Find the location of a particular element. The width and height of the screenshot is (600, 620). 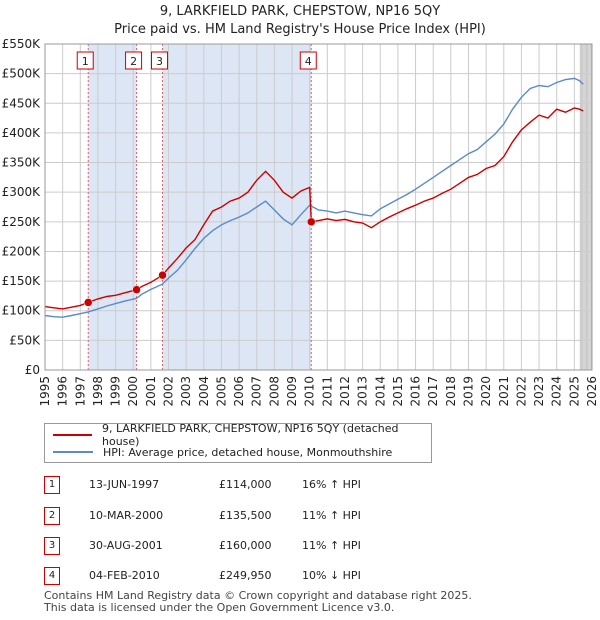

x-tick-label: 2007 is located at coordinates (257, 391).